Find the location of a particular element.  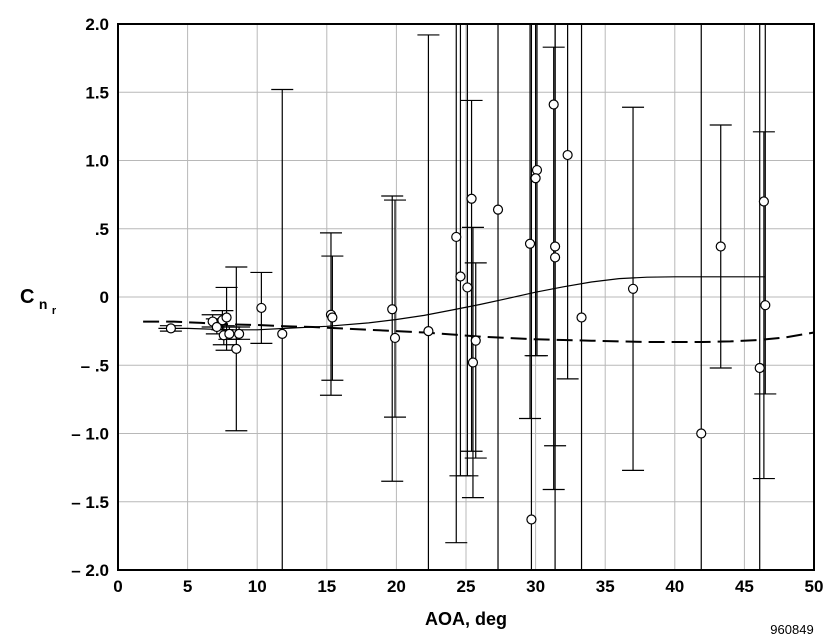

y-axis-label-subsub: r is located at coordinates (54, 311).